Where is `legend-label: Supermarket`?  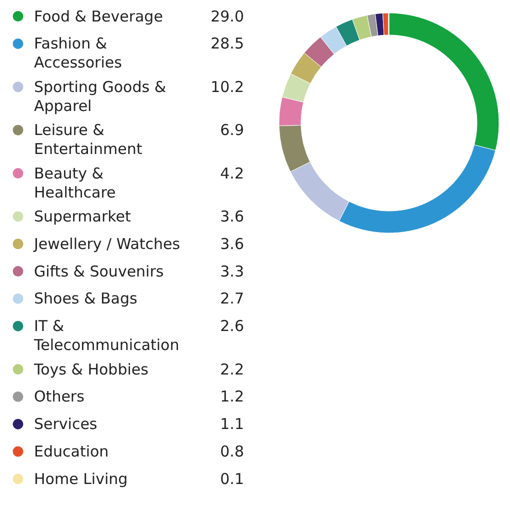
legend-label: Supermarket is located at coordinates (83, 216).